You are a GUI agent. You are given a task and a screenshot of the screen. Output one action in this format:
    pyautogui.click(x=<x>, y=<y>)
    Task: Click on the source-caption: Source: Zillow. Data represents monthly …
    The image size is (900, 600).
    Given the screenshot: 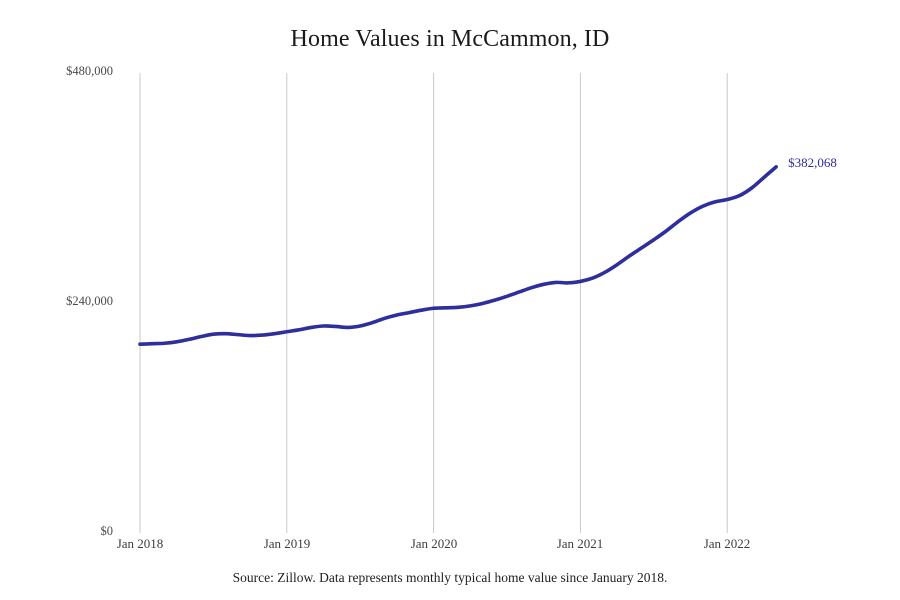 What is the action you would take?
    pyautogui.click(x=450, y=577)
    